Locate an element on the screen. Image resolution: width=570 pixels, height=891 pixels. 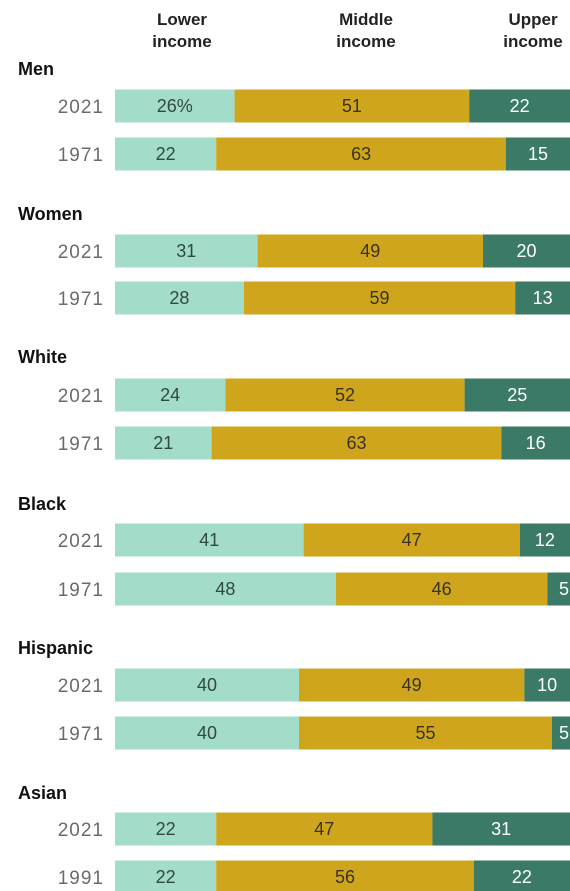
value-label-upper-women-1971: 13 is located at coordinates (543, 298).